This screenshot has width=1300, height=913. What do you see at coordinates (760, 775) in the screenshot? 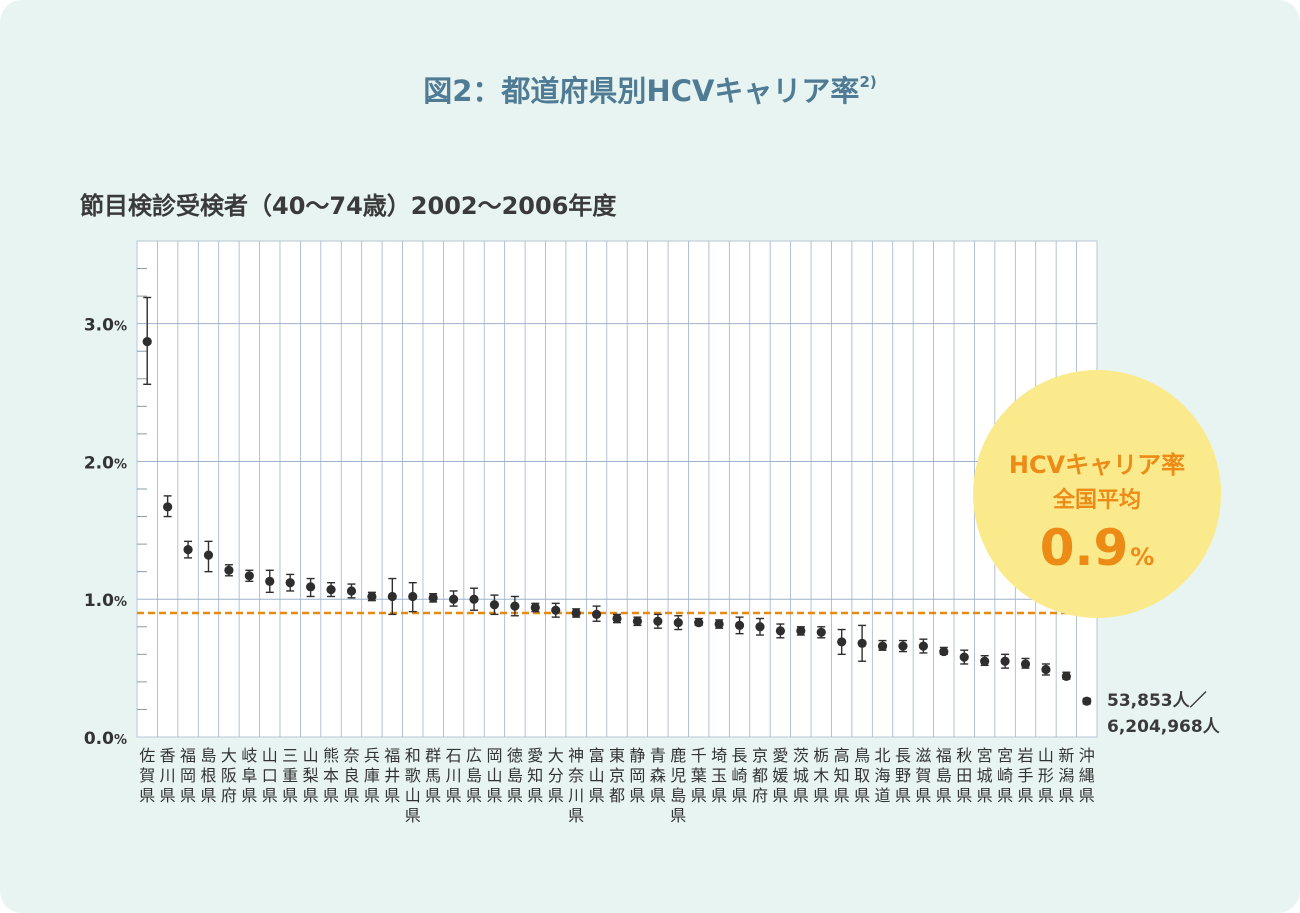
I see `x-tick-label: 京都府` at bounding box center [760, 775].